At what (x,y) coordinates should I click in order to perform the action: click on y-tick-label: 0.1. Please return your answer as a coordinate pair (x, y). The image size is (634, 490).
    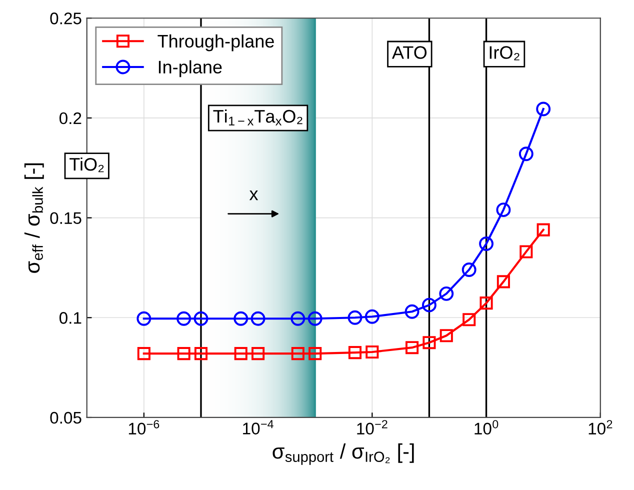
    Looking at the image, I should click on (70, 318).